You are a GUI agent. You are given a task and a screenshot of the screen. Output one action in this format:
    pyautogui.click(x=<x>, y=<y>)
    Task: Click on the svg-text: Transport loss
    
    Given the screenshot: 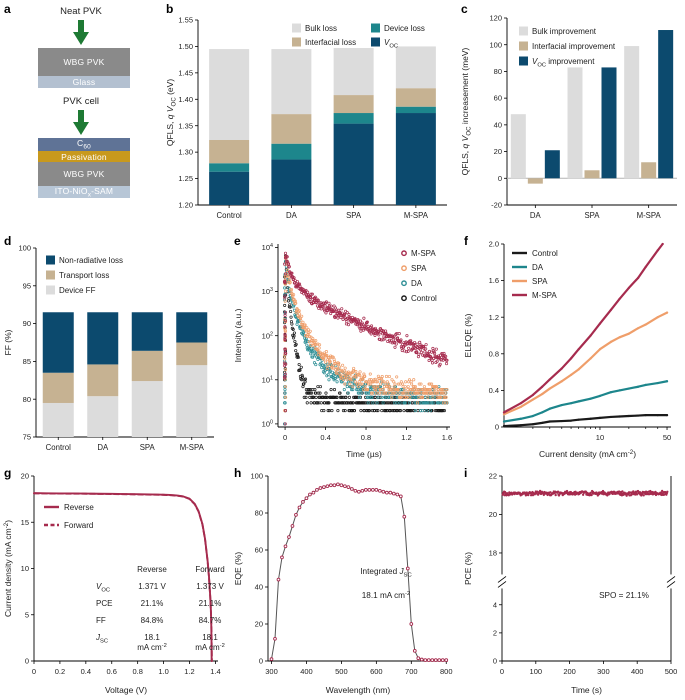 What is the action you would take?
    pyautogui.click(x=84, y=275)
    